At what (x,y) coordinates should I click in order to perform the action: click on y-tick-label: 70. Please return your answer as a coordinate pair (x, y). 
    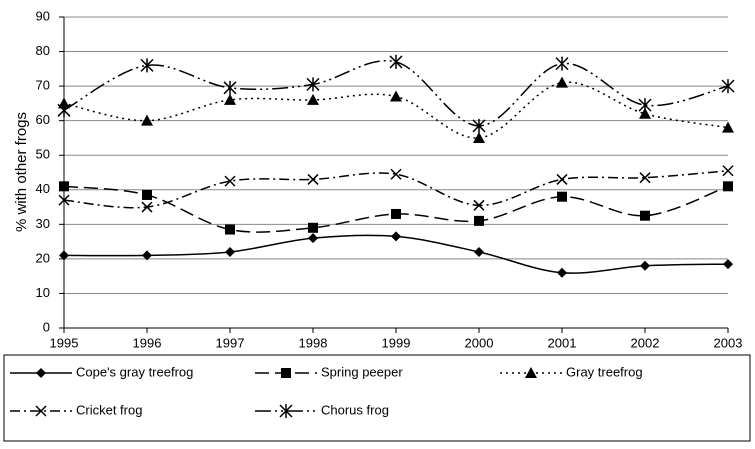
    Looking at the image, I should click on (43, 85).